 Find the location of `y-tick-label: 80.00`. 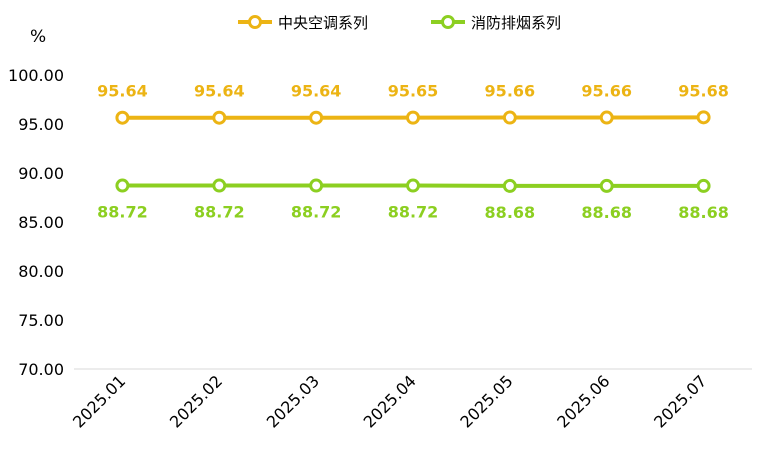

y-tick-label: 80.00 is located at coordinates (41, 271).